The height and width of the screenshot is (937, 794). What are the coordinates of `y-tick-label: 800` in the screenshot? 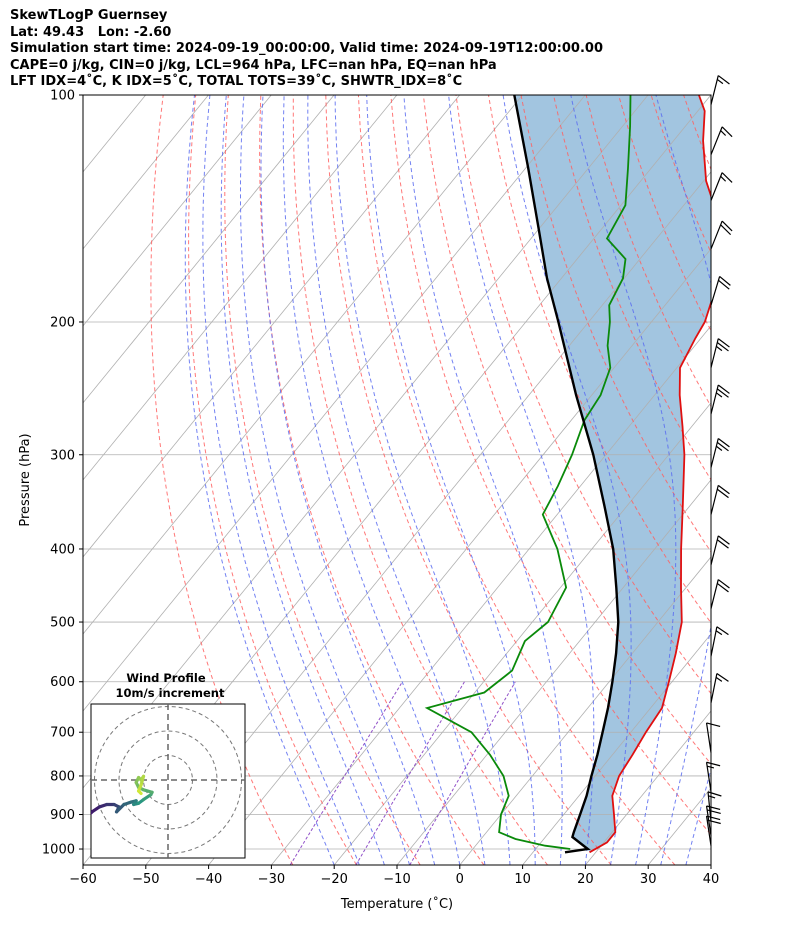 It's located at (62, 776).